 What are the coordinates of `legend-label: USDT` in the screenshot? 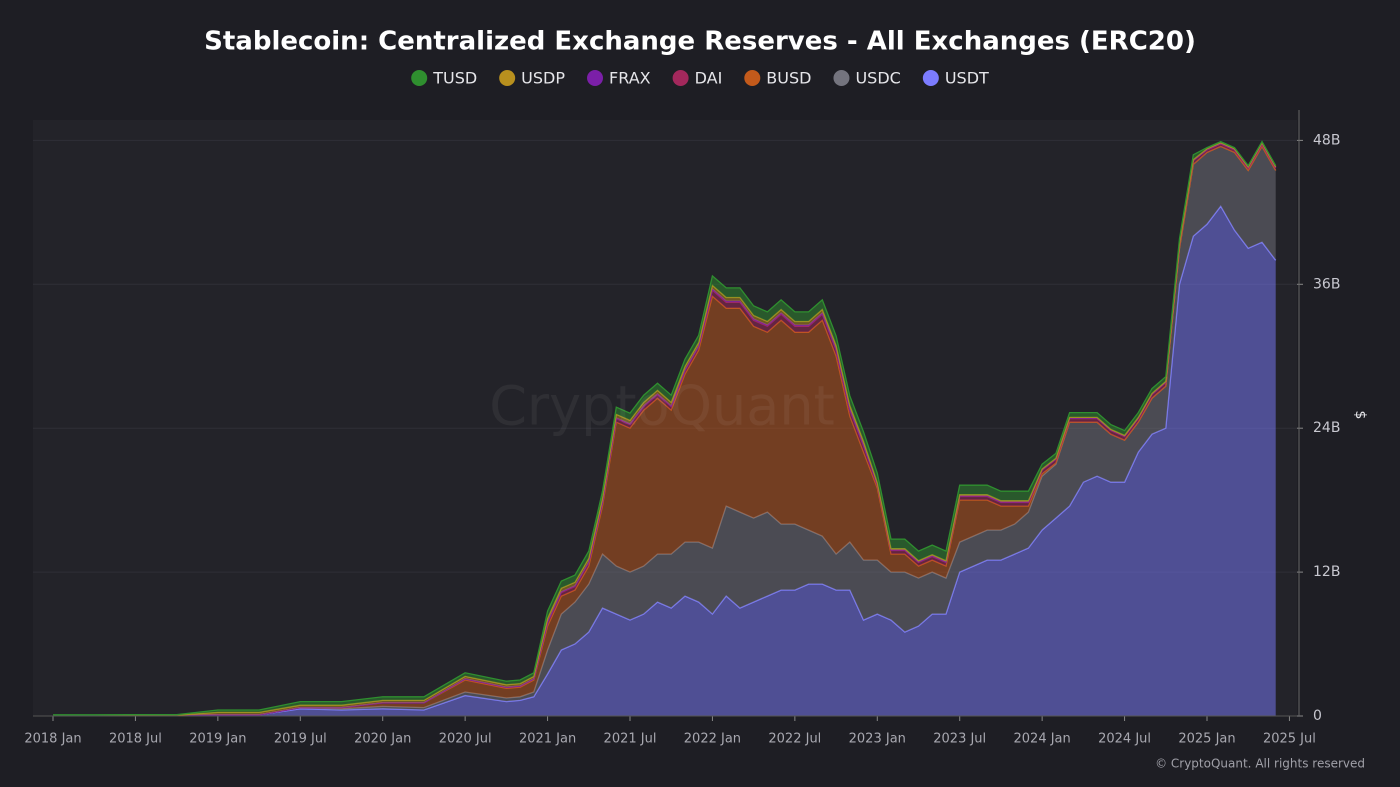 It's located at (967, 78).